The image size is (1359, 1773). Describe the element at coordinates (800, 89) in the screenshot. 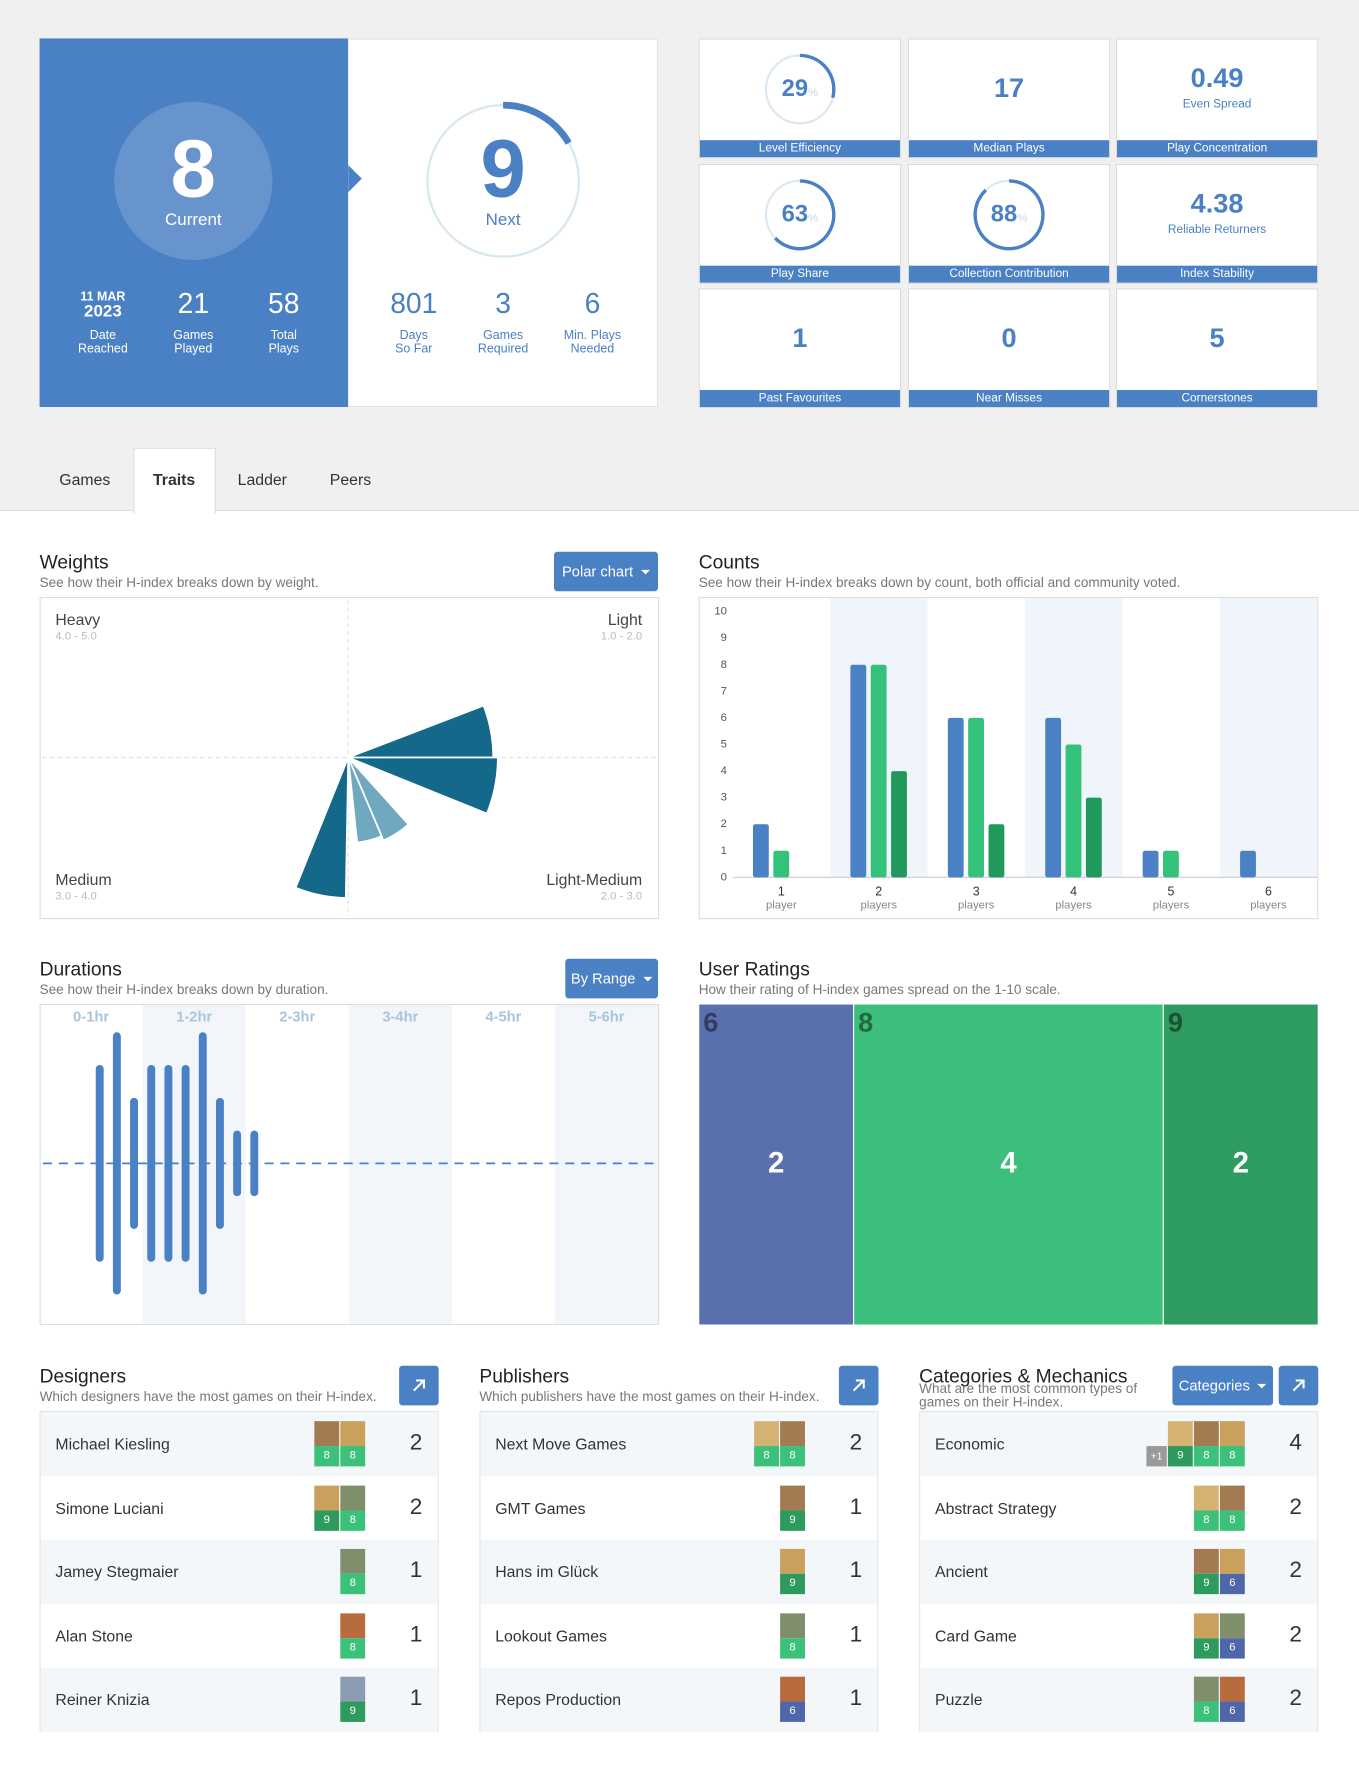

I see `metric-value: 29%` at that location.